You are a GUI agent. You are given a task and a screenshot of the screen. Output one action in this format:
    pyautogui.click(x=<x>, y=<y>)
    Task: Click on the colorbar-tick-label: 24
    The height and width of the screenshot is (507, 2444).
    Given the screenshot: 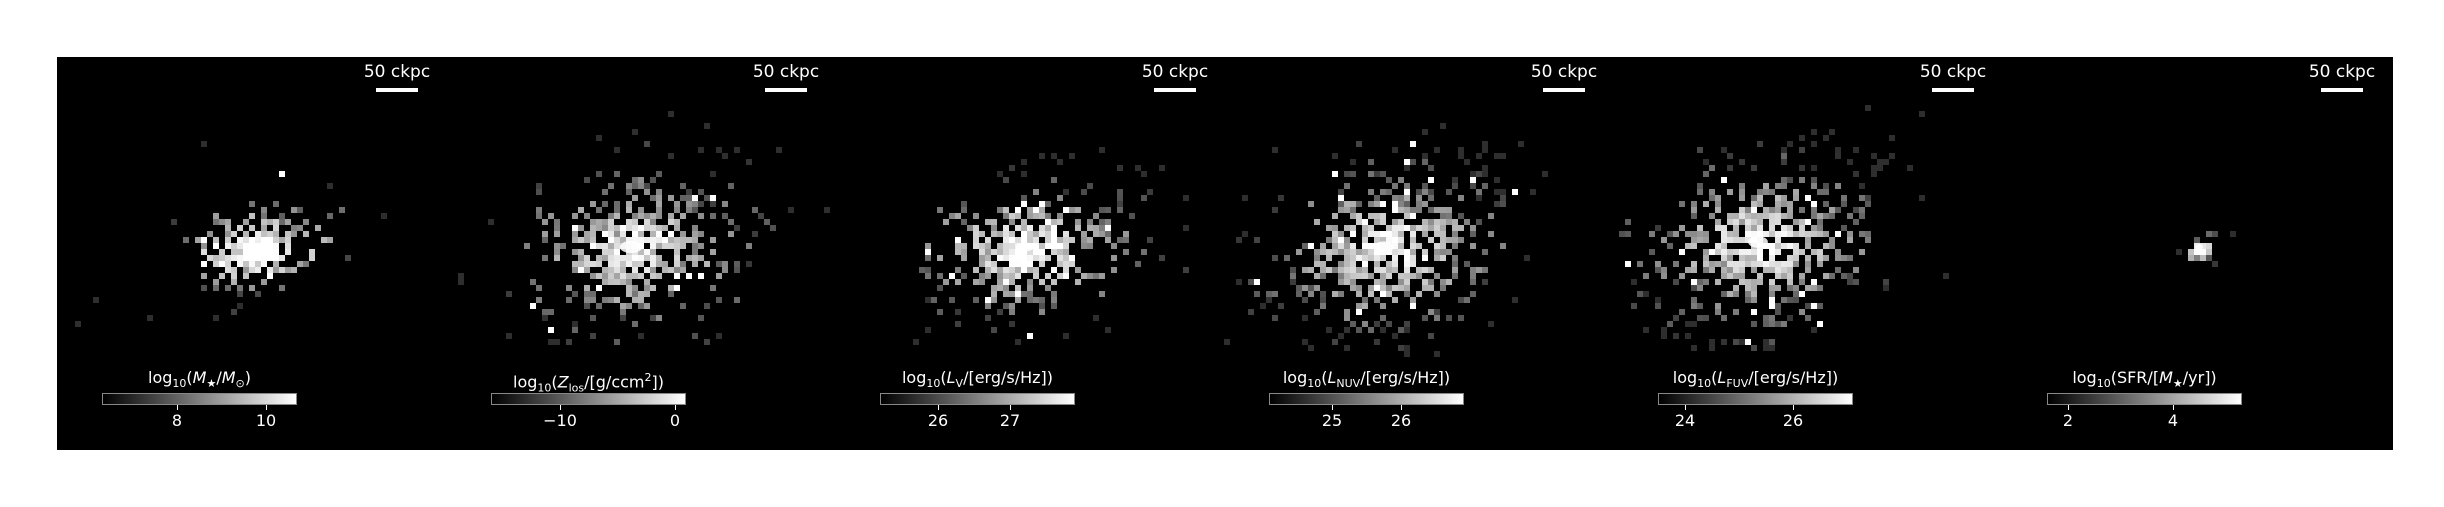 What is the action you would take?
    pyautogui.click(x=1685, y=420)
    